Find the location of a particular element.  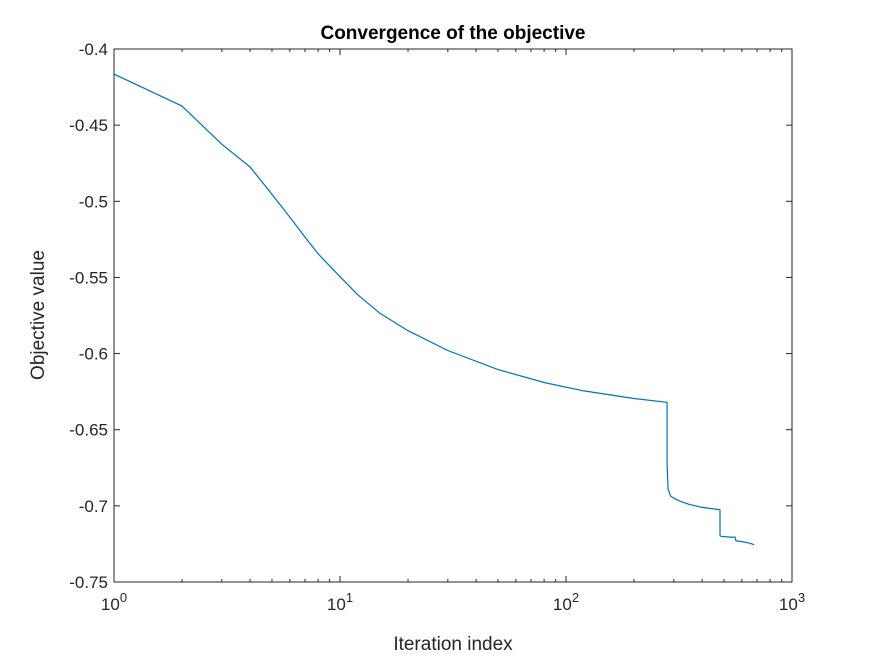

x-tick-exponent: 0 is located at coordinates (123, 597).